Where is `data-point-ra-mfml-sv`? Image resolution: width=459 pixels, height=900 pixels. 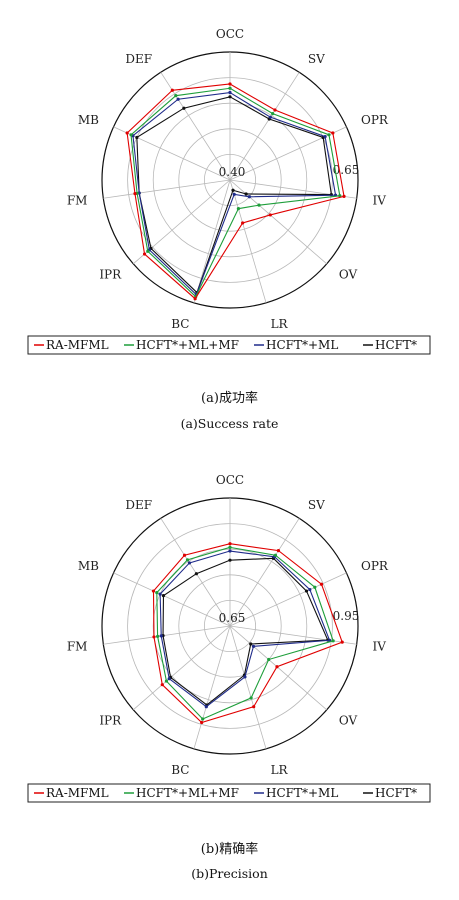
data-point-ra-mfml-sv is located at coordinates (278, 551).